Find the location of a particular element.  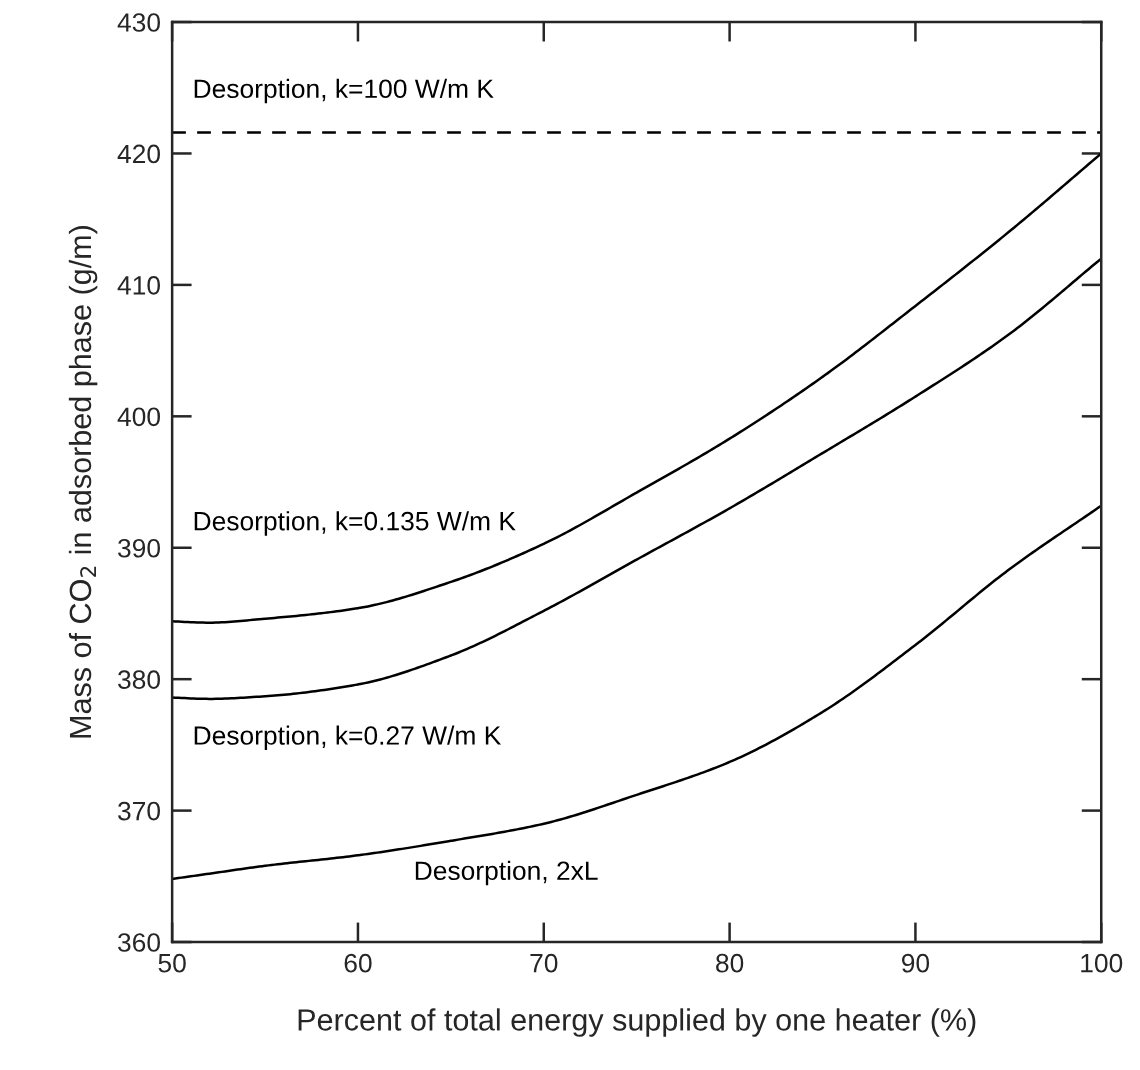

y-tick-label: 400 is located at coordinates (138, 417).